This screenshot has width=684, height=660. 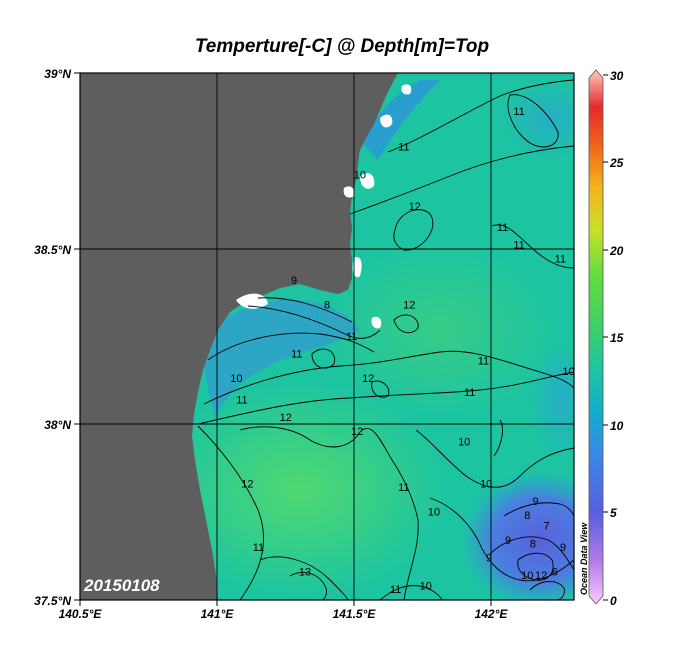 What do you see at coordinates (305, 572) in the screenshot?
I see `contour-label: 13` at bounding box center [305, 572].